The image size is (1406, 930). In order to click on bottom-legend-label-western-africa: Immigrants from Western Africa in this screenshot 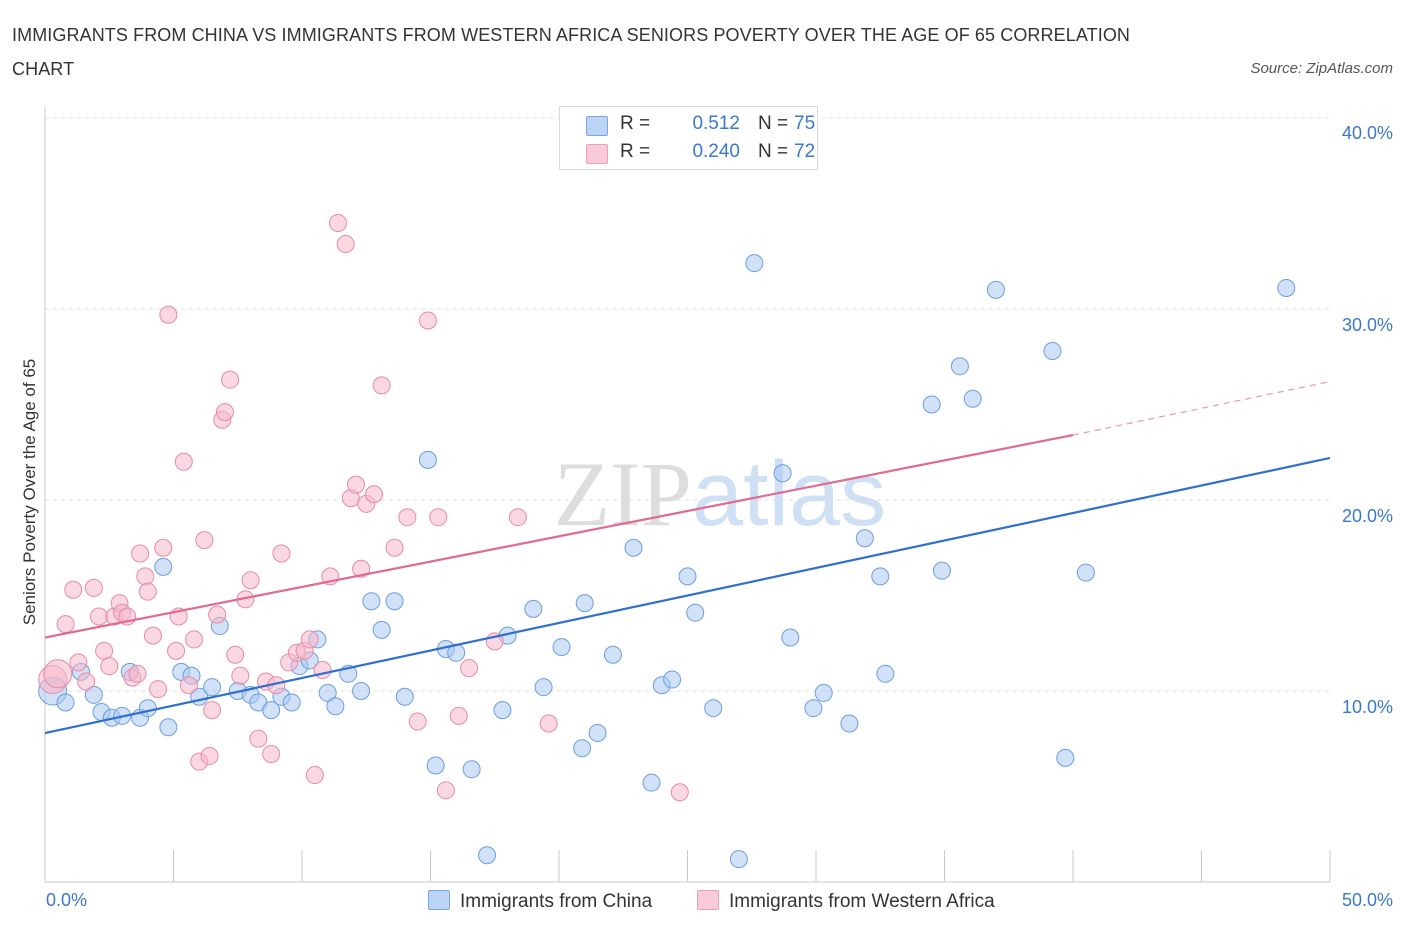, I will do `click(862, 901)`.